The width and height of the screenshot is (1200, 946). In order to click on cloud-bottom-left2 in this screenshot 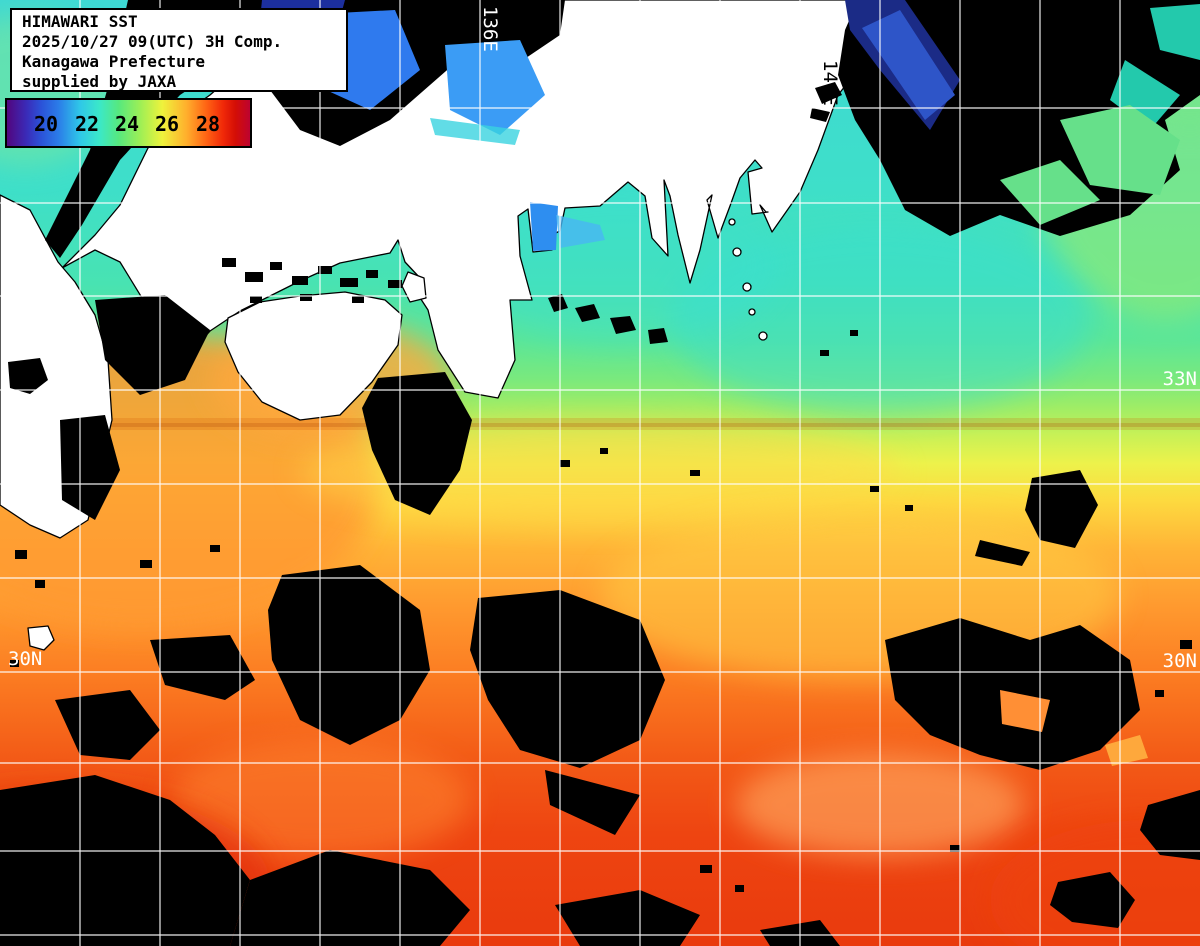, I will do `click(350, 898)`.